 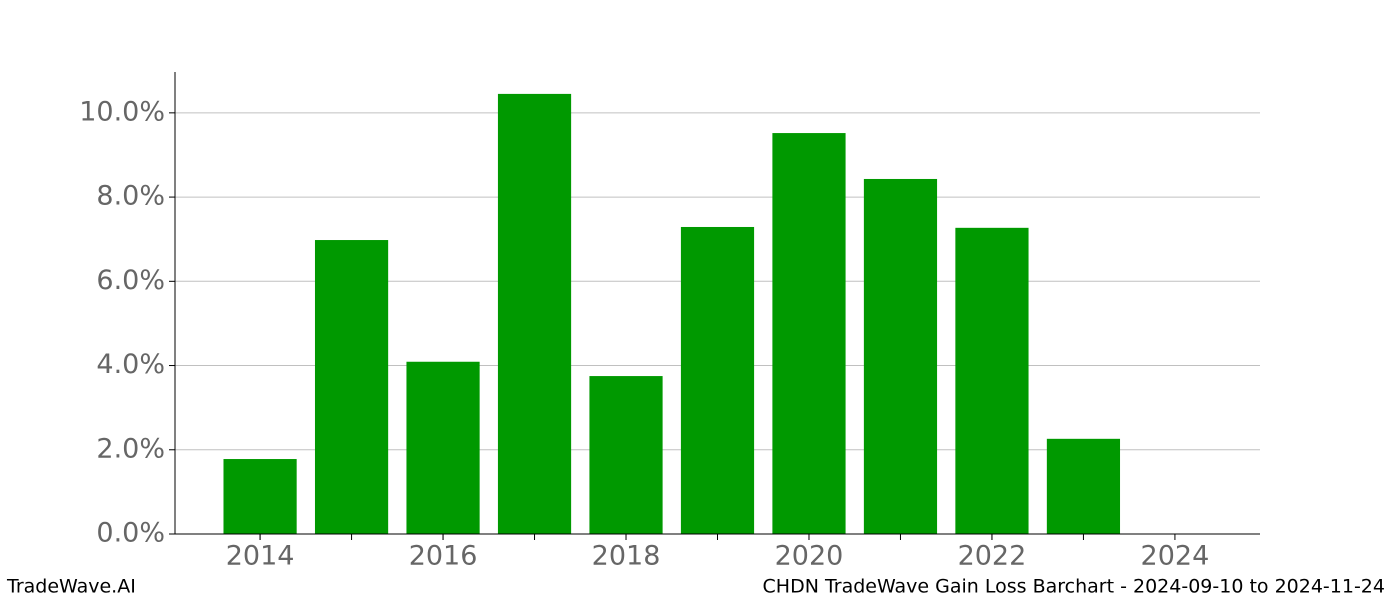 What do you see at coordinates (443, 556) in the screenshot?
I see `x-tick-label: 2016` at bounding box center [443, 556].